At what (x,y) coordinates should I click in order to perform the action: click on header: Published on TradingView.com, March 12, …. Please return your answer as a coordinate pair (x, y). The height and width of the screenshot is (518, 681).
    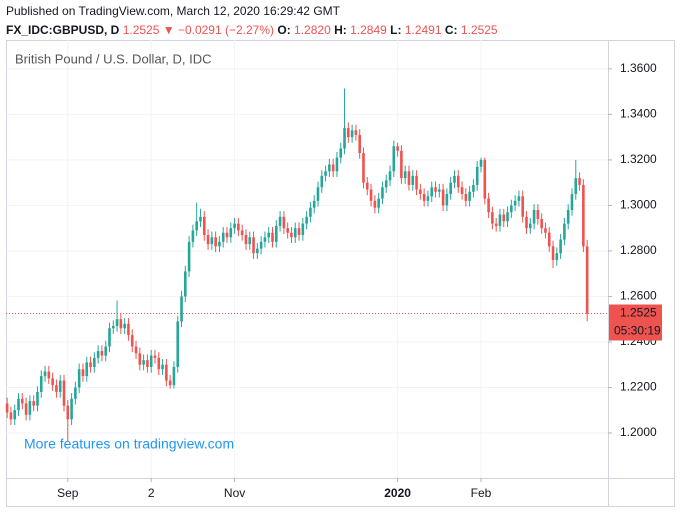
    Looking at the image, I should click on (173, 11).